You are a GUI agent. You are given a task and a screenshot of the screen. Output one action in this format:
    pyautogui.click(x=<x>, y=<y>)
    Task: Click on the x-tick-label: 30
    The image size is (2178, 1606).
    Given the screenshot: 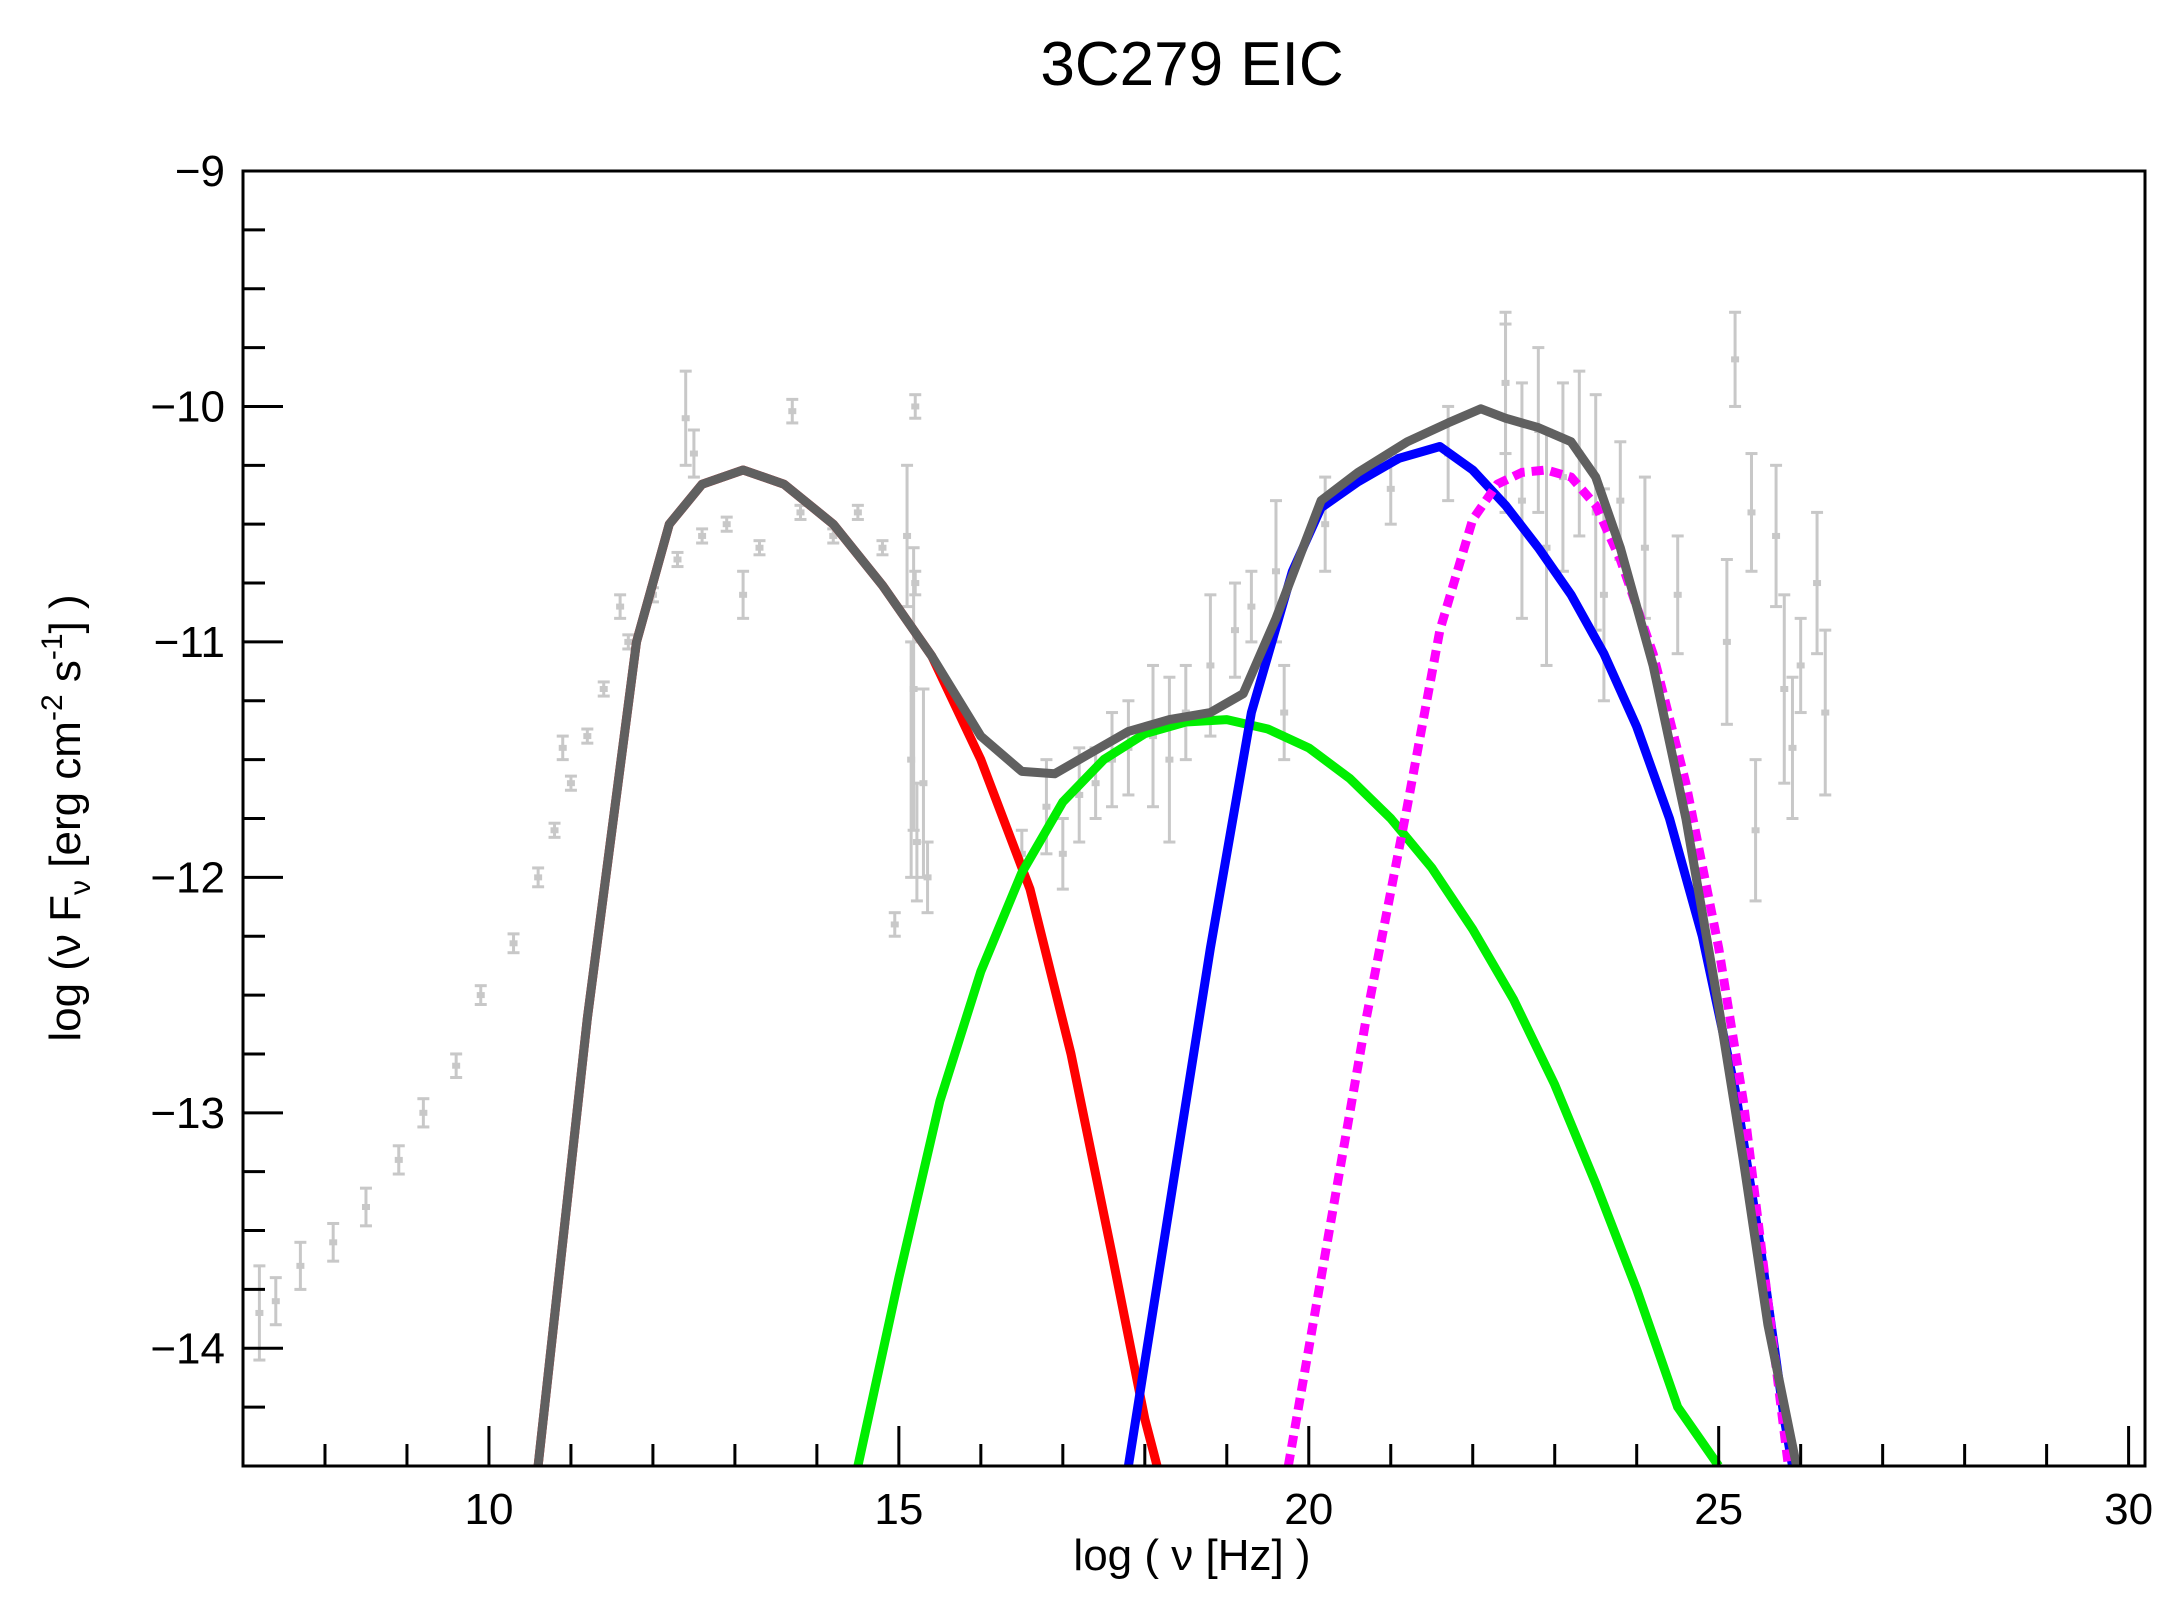 What is the action you would take?
    pyautogui.click(x=2128, y=1509)
    